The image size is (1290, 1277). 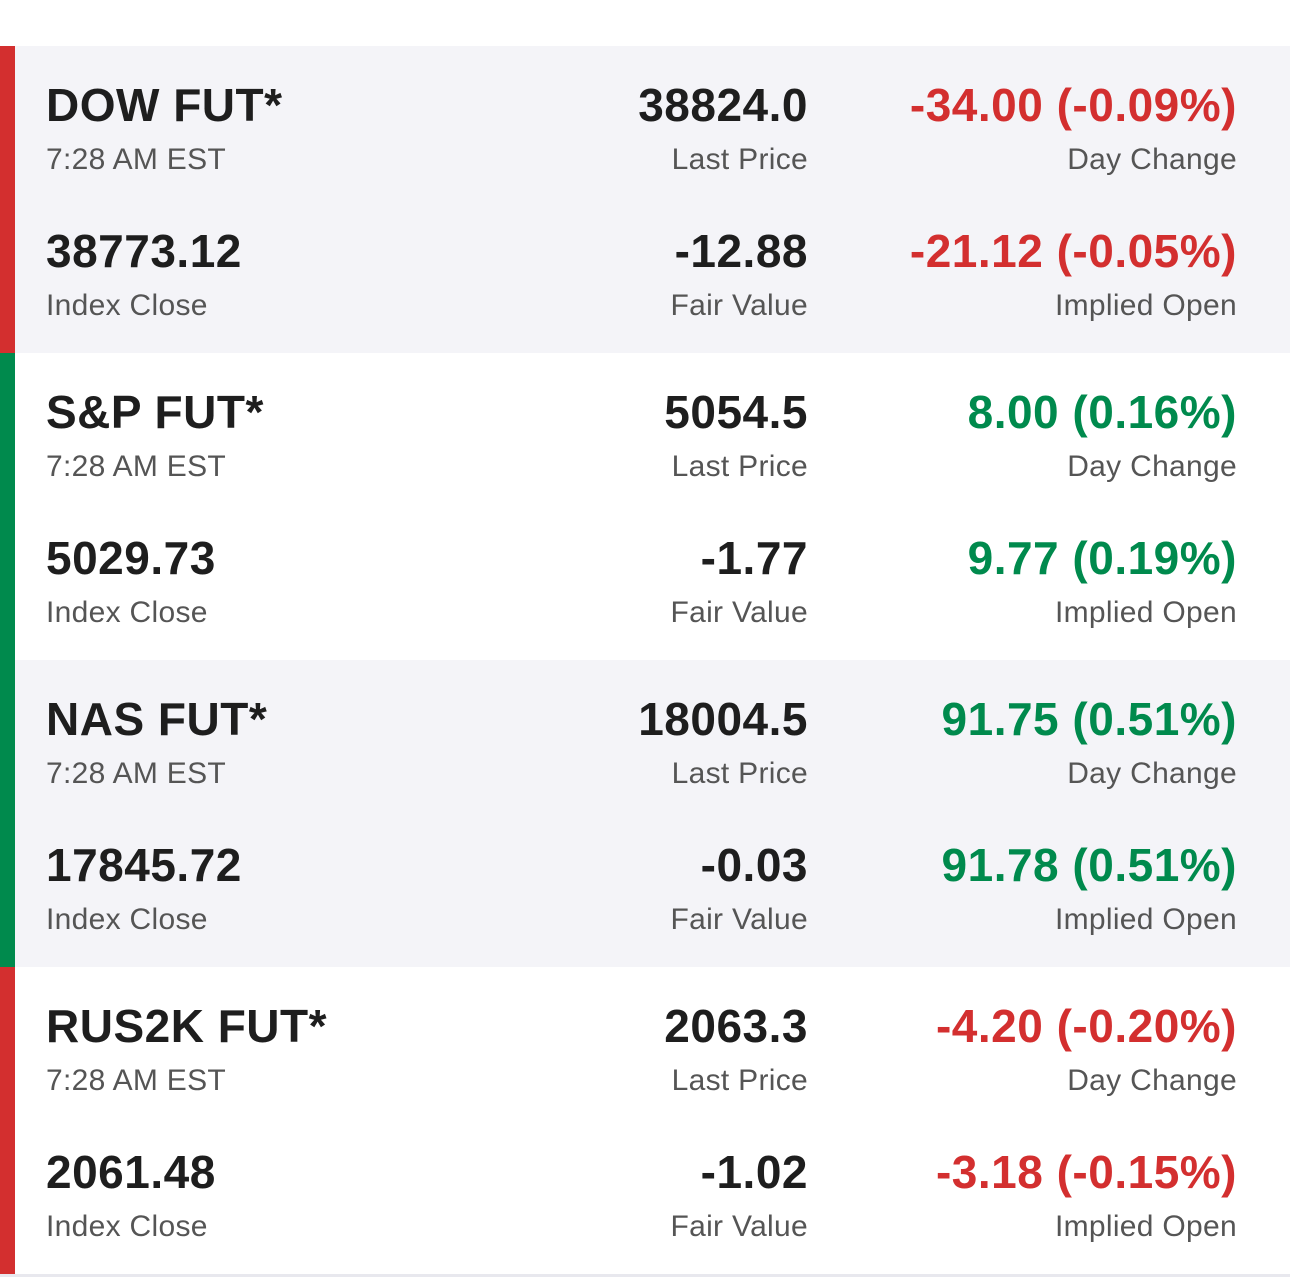 What do you see at coordinates (754, 558) in the screenshot?
I see `fair-value-value: -1.77` at bounding box center [754, 558].